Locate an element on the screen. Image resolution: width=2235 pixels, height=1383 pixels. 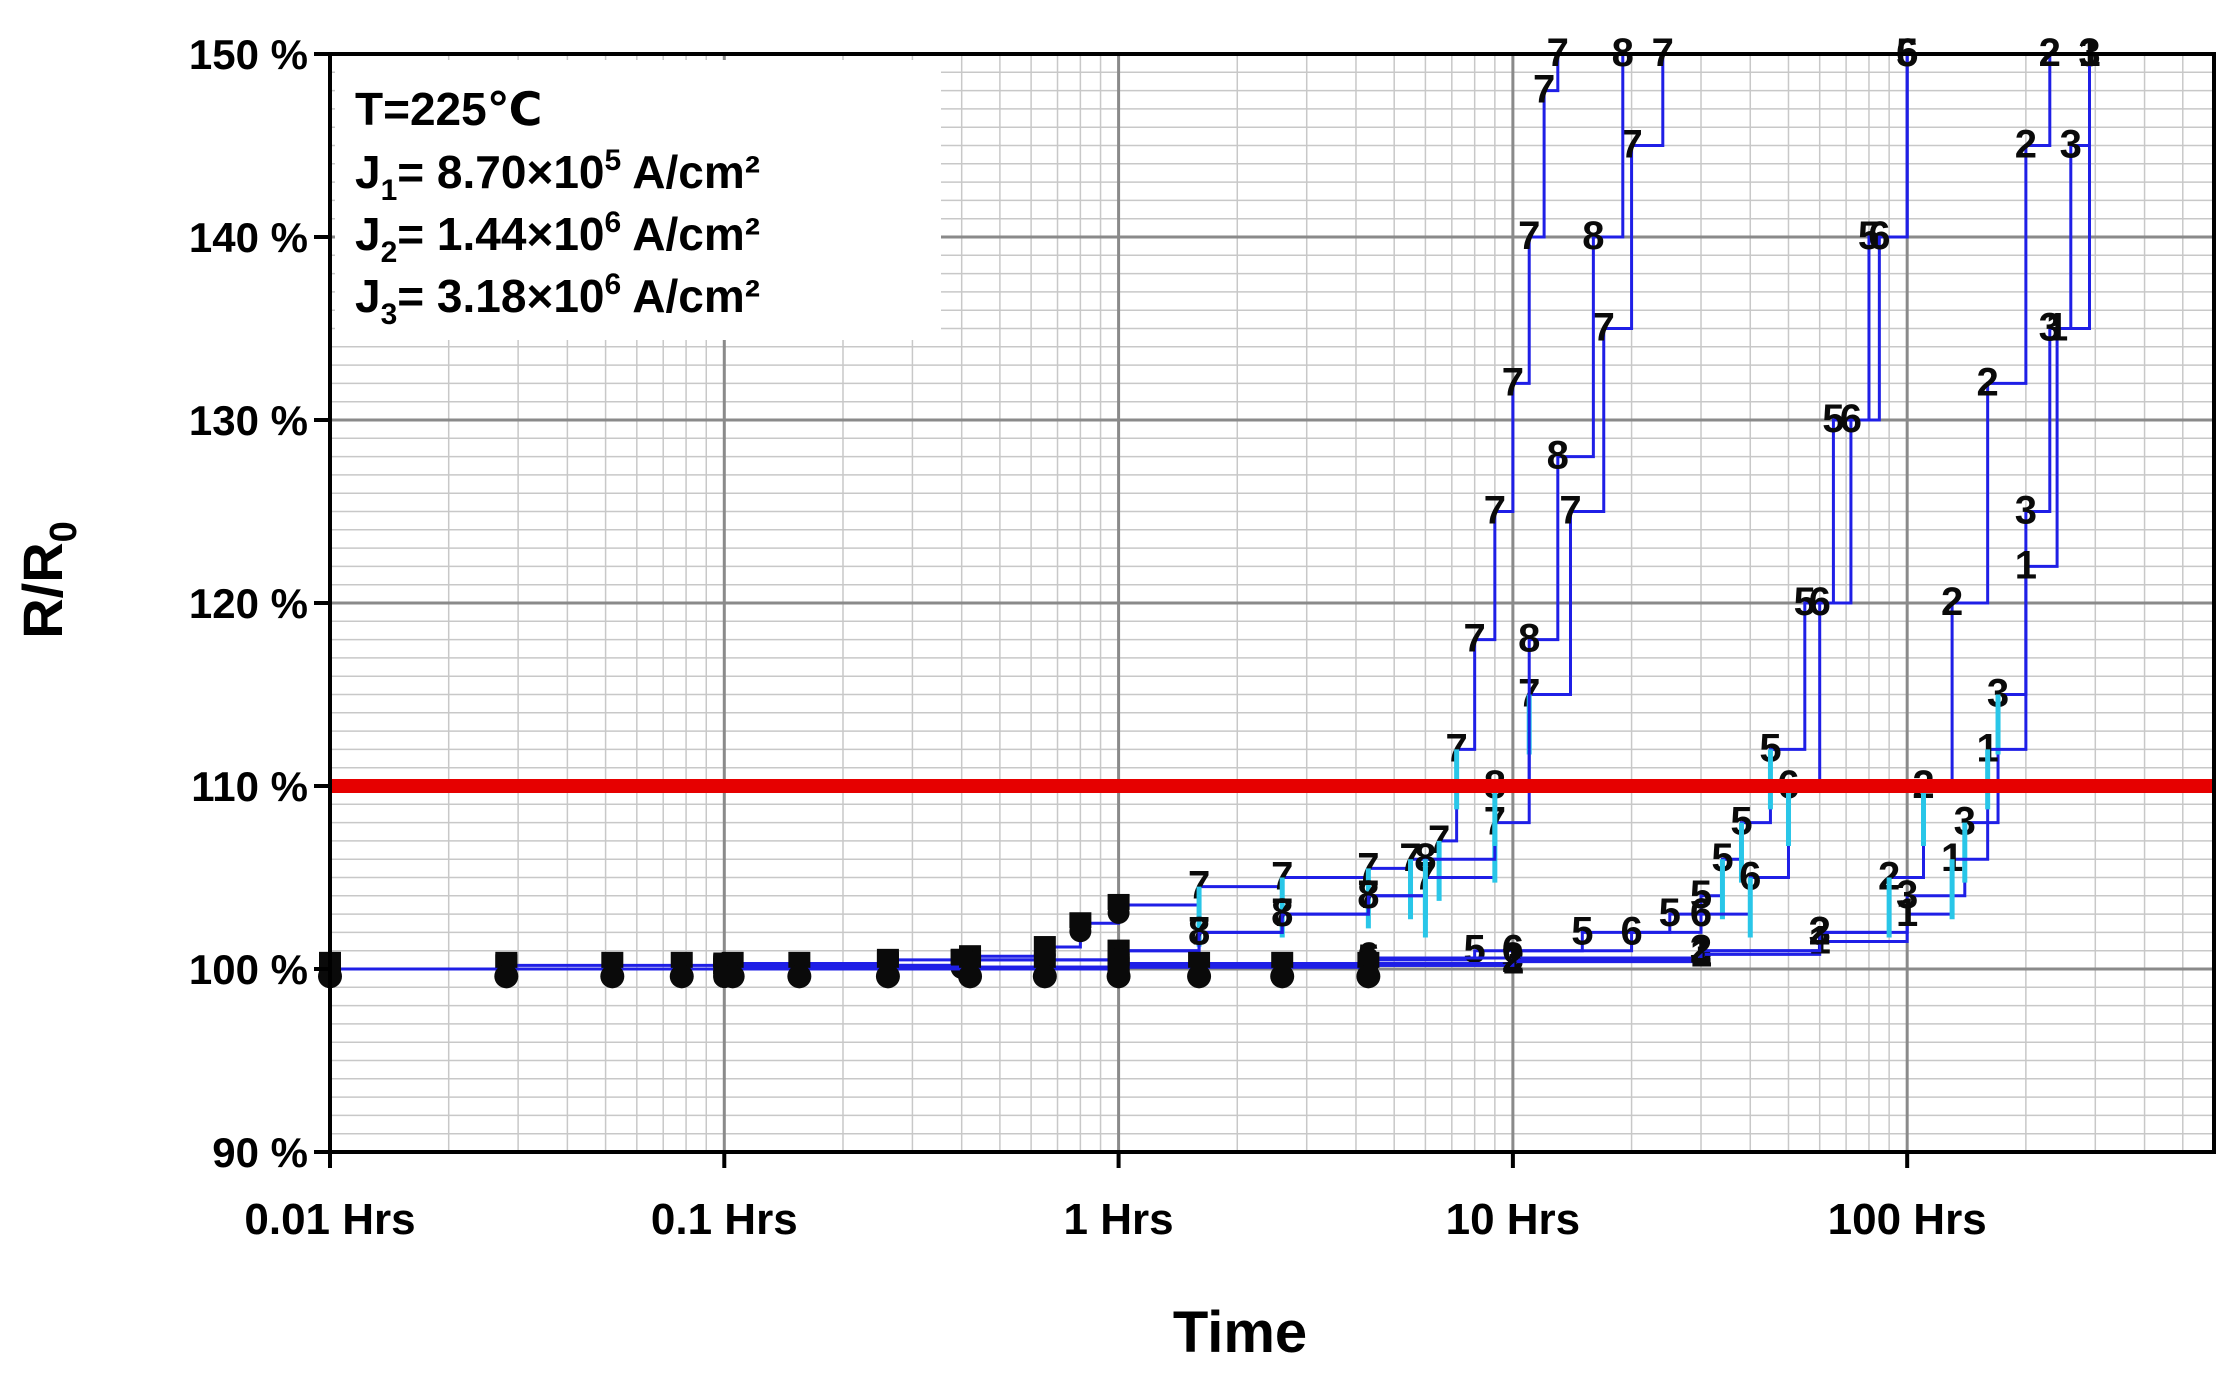
x-tick-label: 0.01 Hrs is located at coordinates (329, 1219).